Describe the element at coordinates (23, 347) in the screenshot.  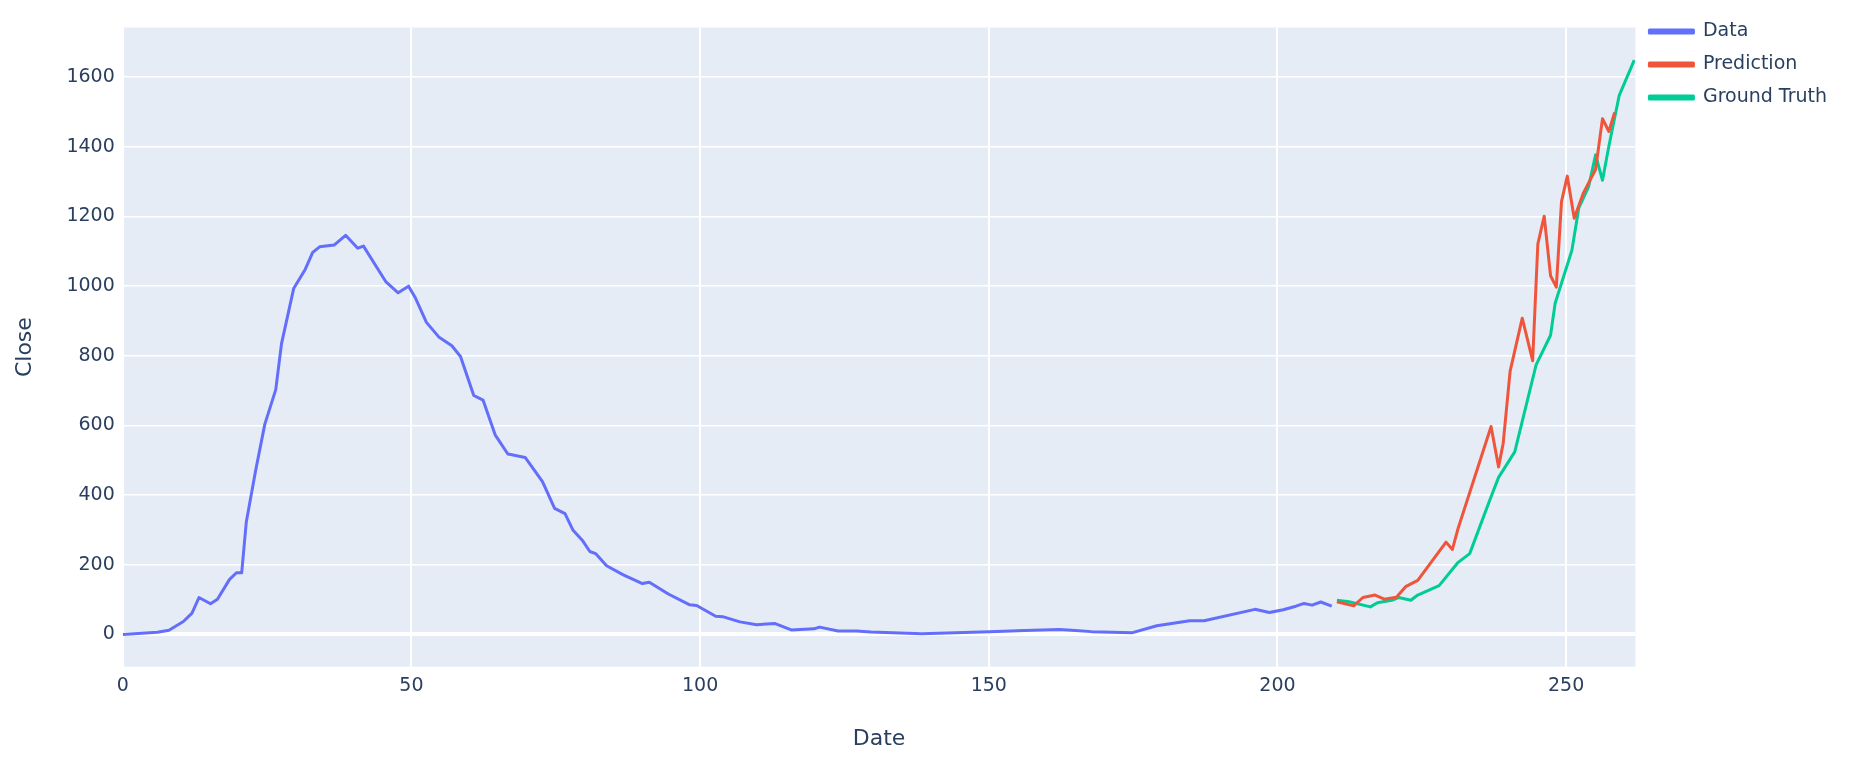
I see `y-axis-title: Close` at that location.